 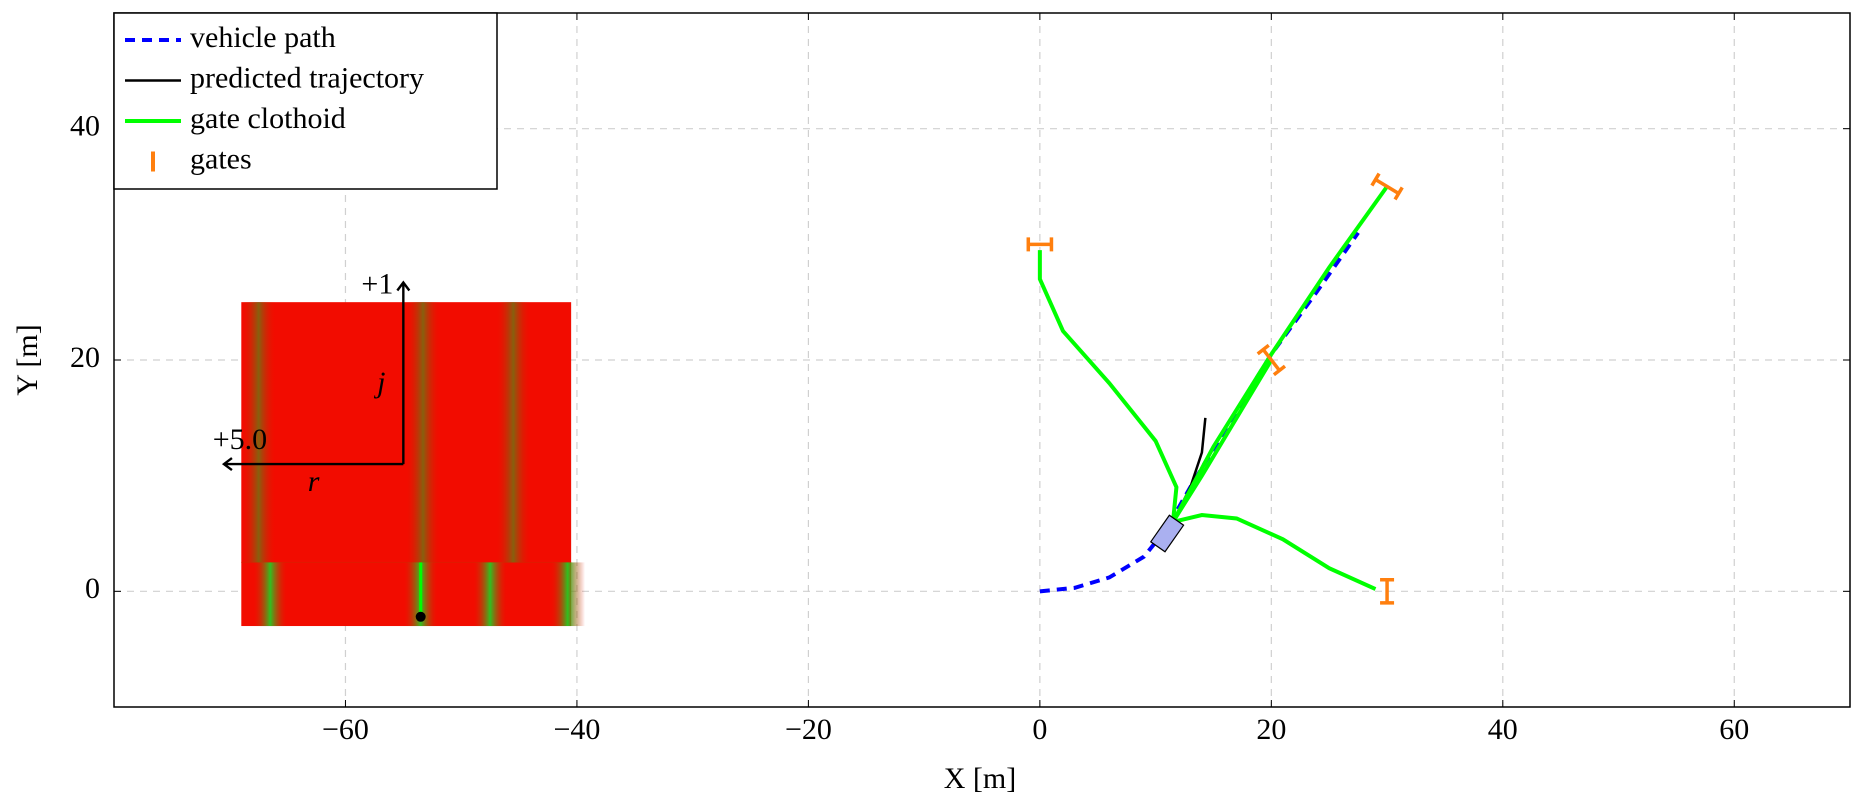 What do you see at coordinates (314, 481) in the screenshot?
I see `arrow-label: r` at bounding box center [314, 481].